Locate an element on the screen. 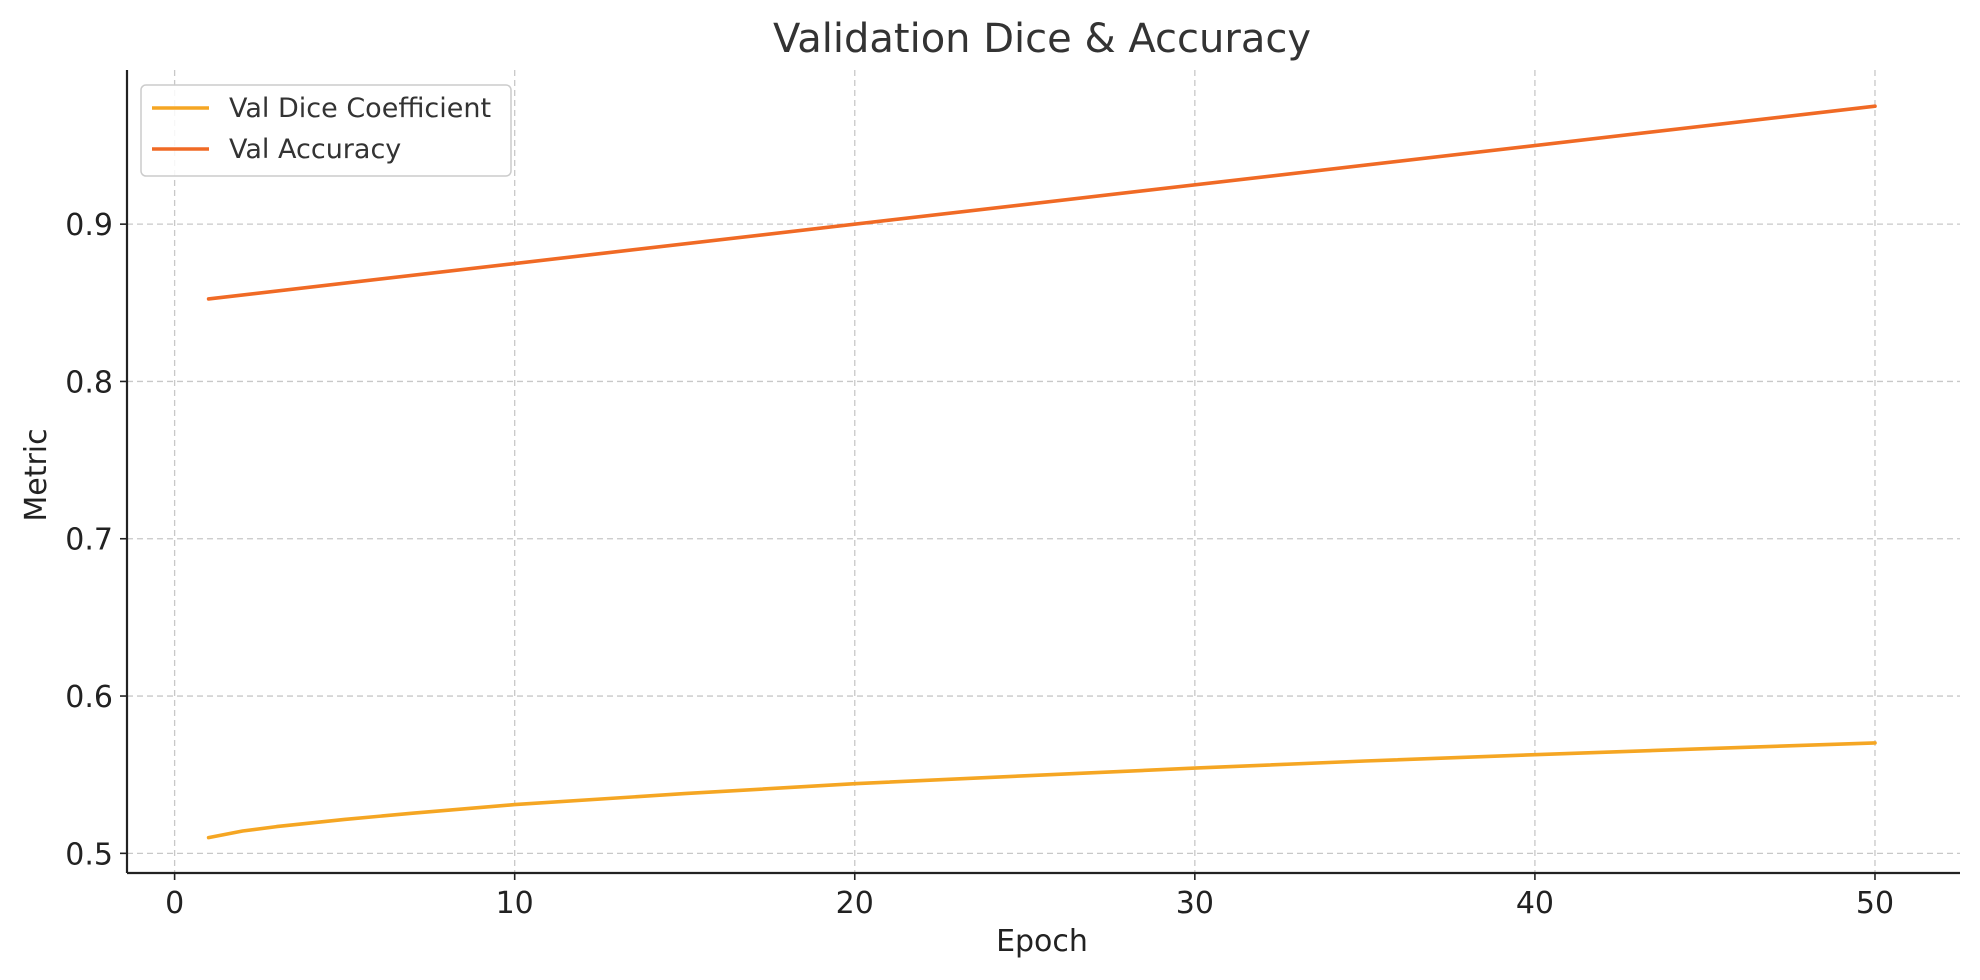 The height and width of the screenshot is (980, 1980). legend-label-0: Val Dice Coefficient is located at coordinates (360, 108).